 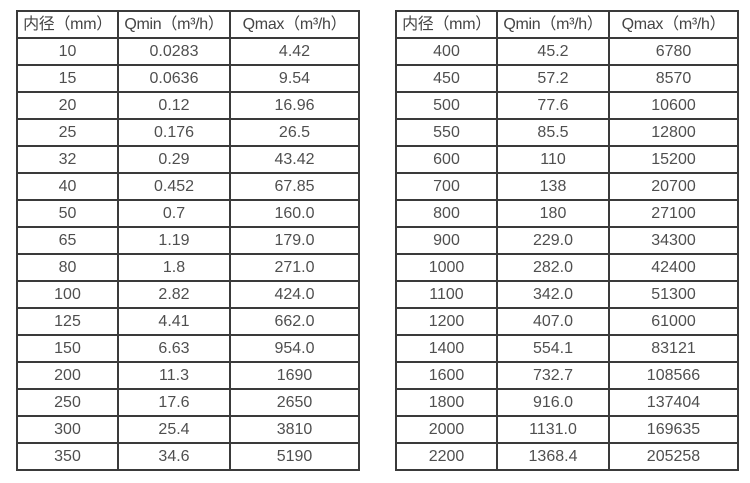 I want to click on table-row: 1000 282.0 42400, so click(x=567, y=267).